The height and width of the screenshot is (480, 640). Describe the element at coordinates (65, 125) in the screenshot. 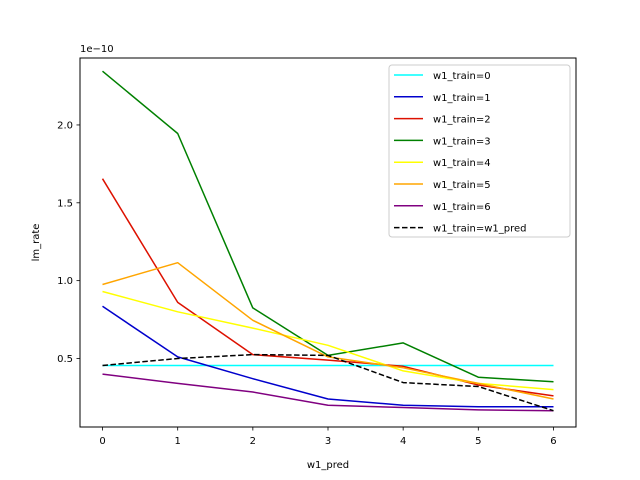

I see `y-tick-label: 2.0` at that location.